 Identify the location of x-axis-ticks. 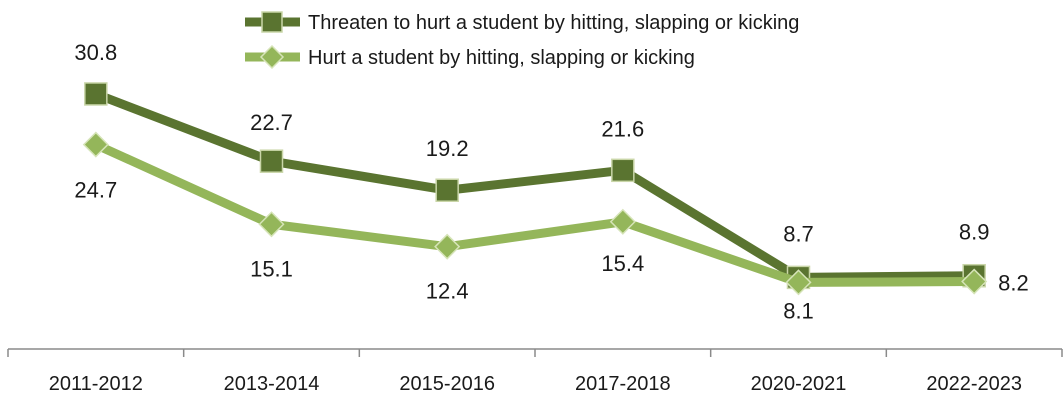
(535, 353).